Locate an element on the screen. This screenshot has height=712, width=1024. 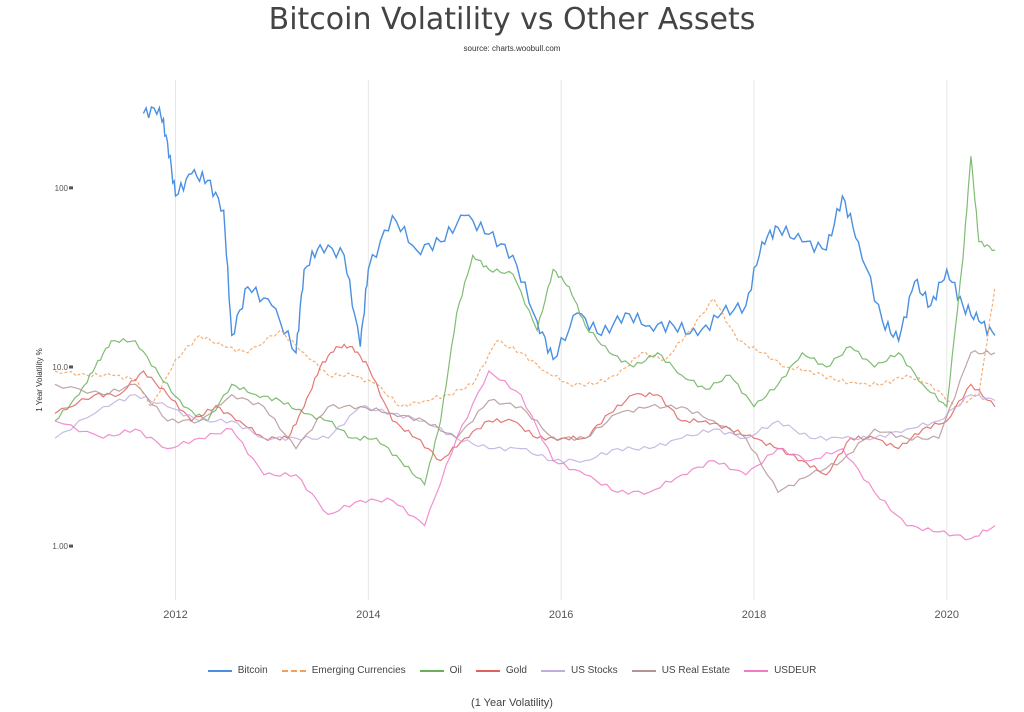
legend-label: USDEUR is located at coordinates (795, 670).